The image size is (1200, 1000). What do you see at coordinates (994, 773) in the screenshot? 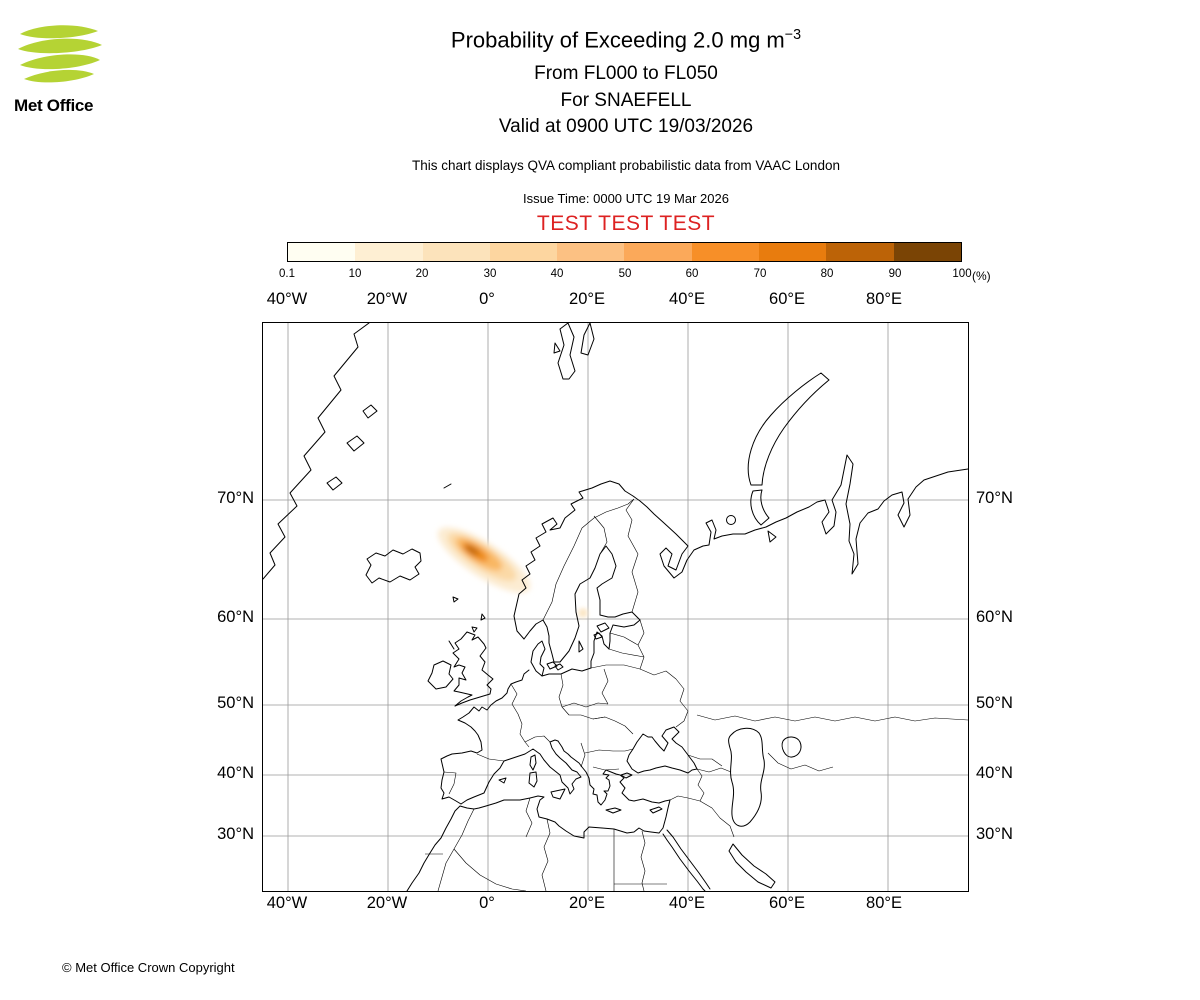
I see `lat-label-right: 40°N` at bounding box center [994, 773].